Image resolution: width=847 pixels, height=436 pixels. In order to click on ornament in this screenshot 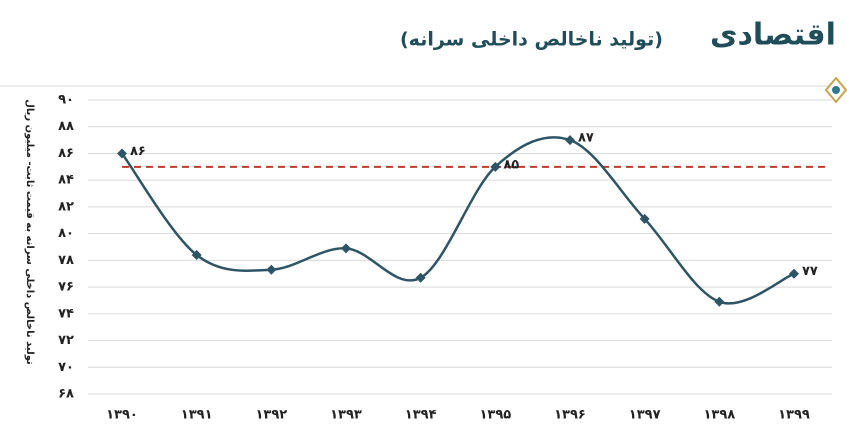, I will do `click(835, 90)`.